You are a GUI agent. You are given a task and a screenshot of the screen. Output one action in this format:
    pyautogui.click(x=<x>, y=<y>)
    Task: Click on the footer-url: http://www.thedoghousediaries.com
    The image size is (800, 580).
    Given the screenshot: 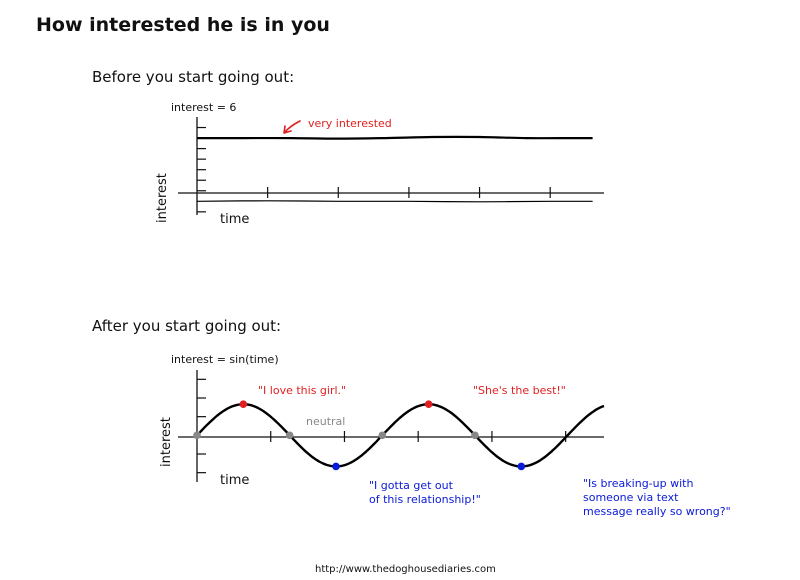 What is the action you would take?
    pyautogui.click(x=405, y=569)
    